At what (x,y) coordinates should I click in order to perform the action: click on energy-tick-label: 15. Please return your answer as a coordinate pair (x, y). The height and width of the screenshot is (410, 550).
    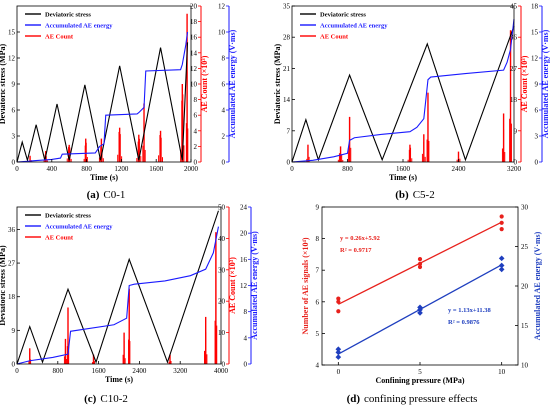
    Looking at the image, I should click on (535, 33).